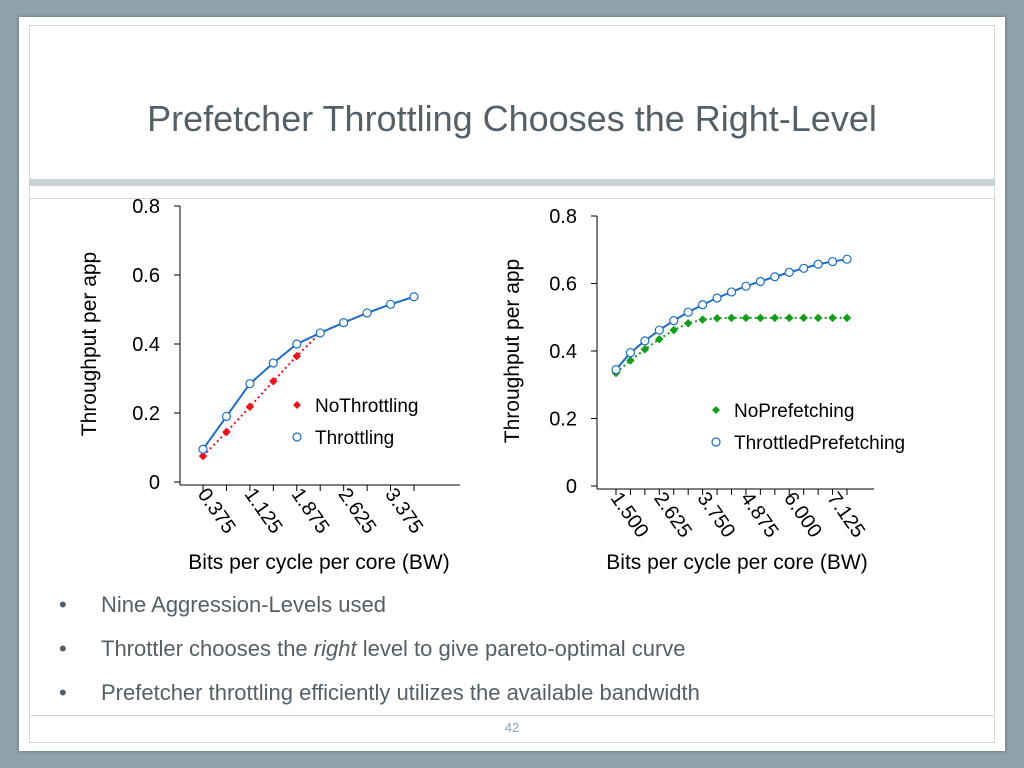  Describe the element at coordinates (243, 604) in the screenshot. I see `bullet-text: Nine Aggression-Levels used` at that location.